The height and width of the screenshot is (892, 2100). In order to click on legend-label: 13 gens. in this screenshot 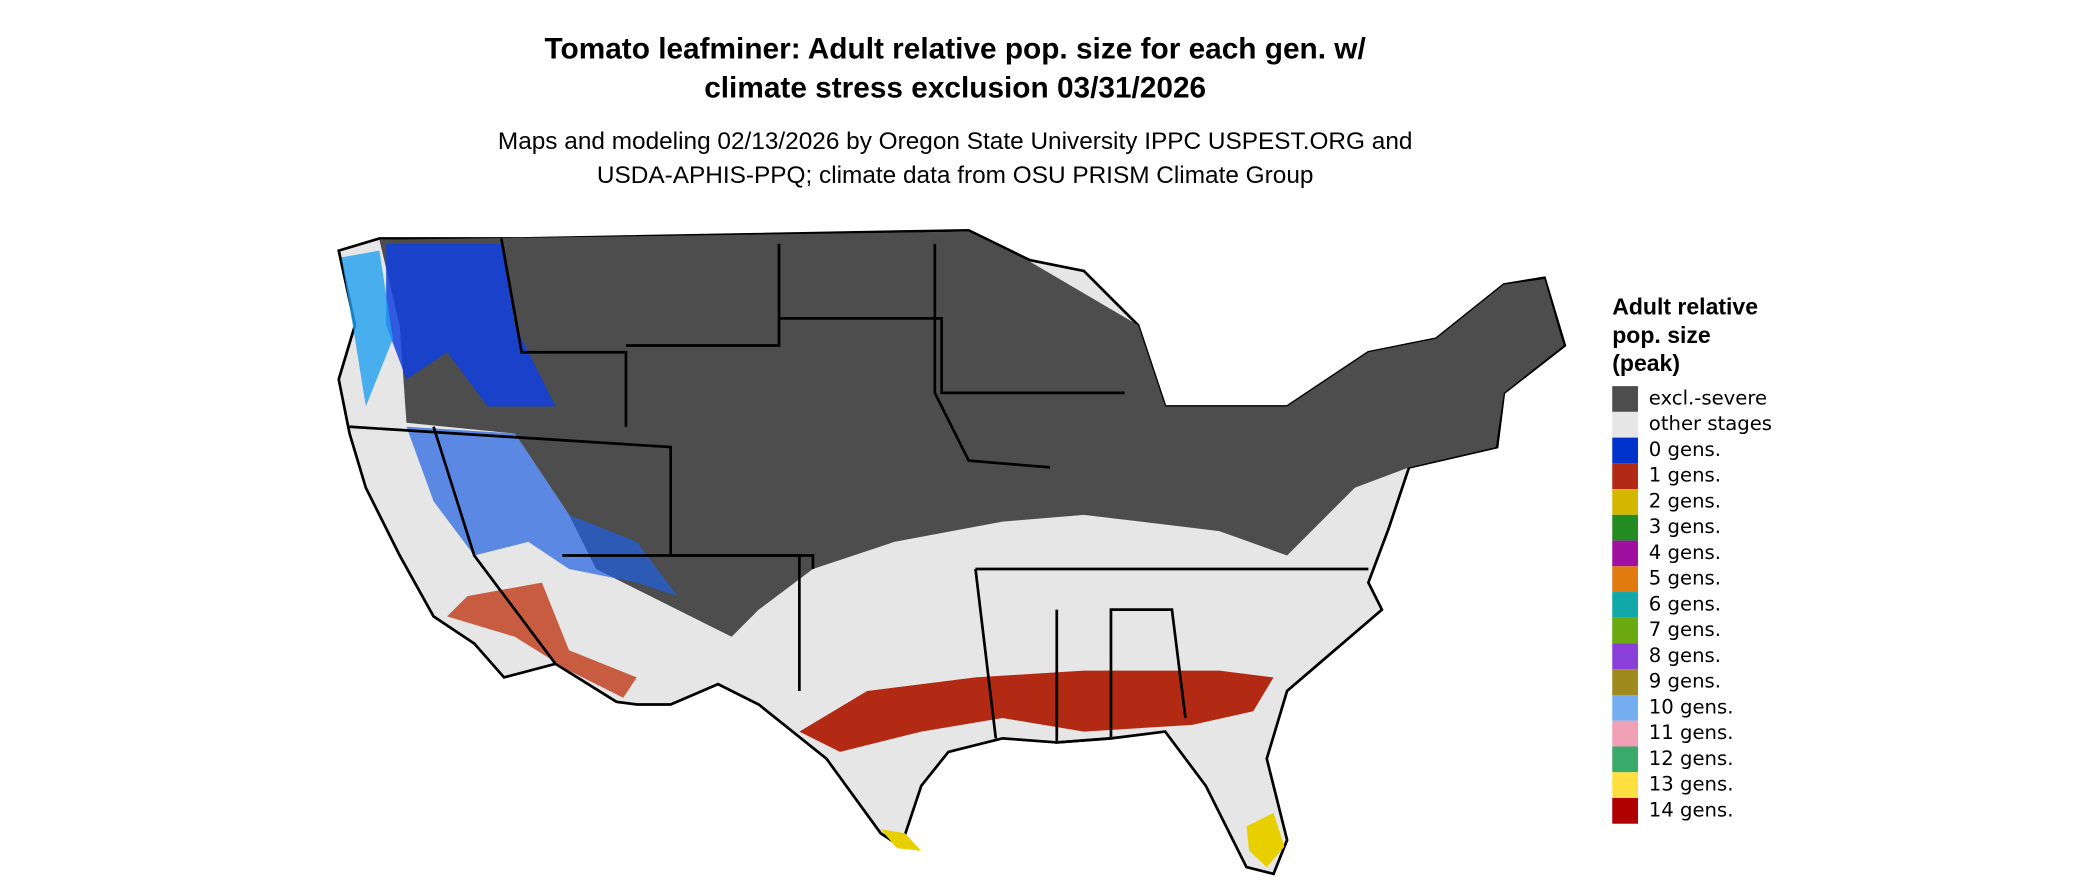, I will do `click(1691, 784)`.